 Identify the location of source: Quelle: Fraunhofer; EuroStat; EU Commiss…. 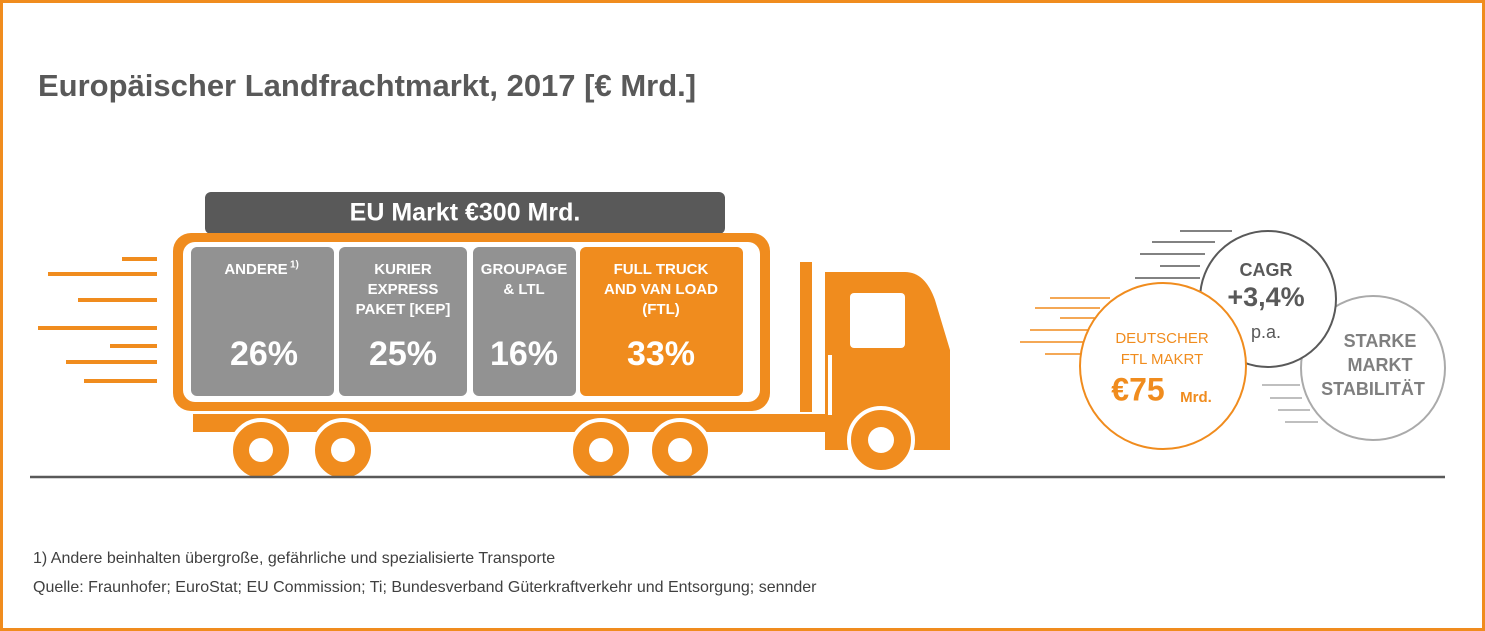
(425, 587).